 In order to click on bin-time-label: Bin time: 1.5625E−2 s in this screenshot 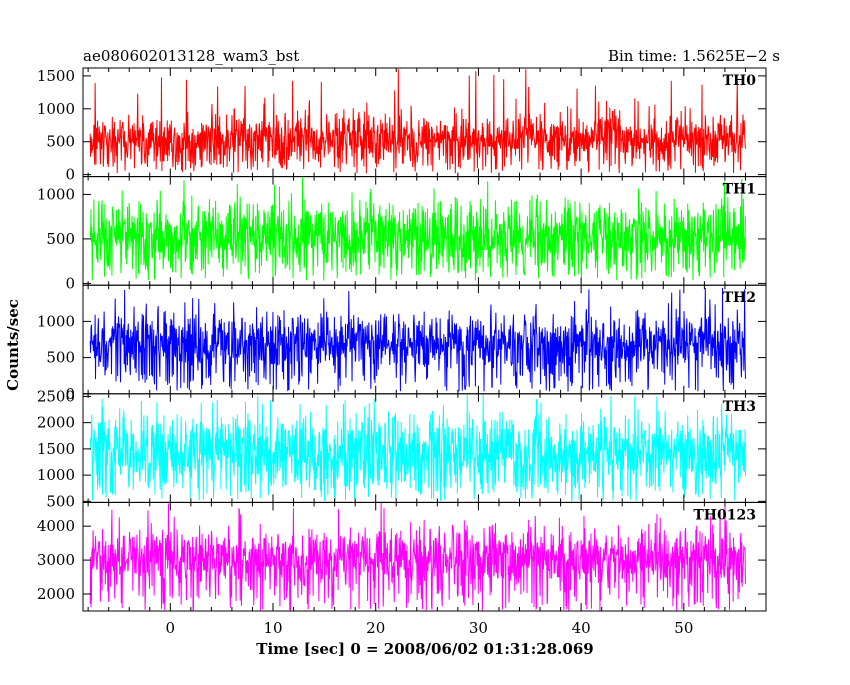, I will do `click(694, 56)`.